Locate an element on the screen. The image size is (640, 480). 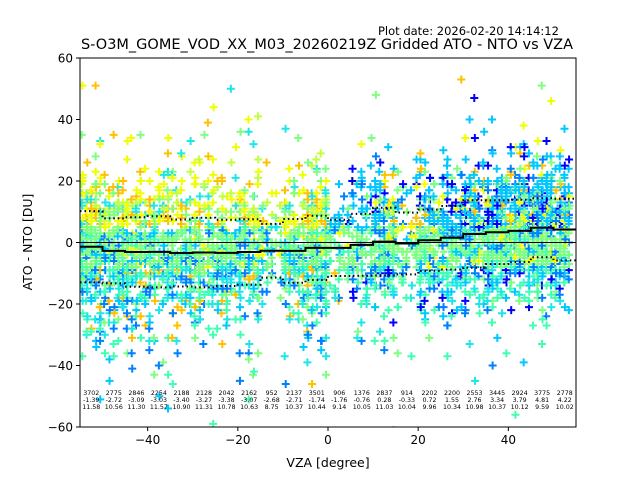
bin-mean: -3.03 is located at coordinates (159, 400).